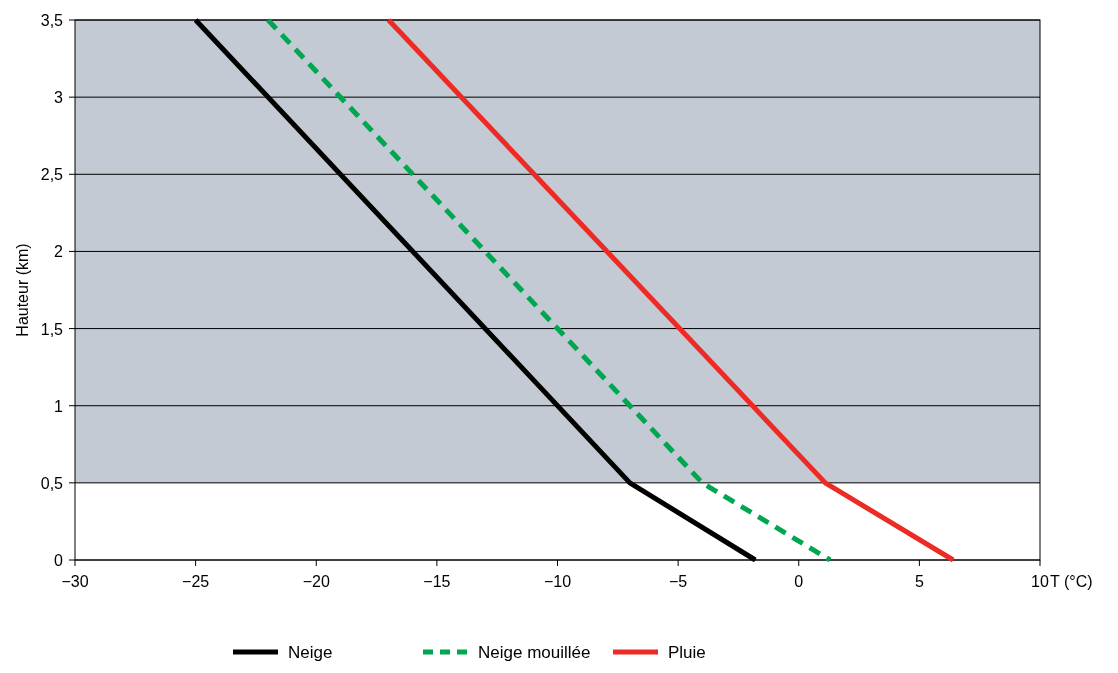 The width and height of the screenshot is (1118, 673). Describe the element at coordinates (310, 652) in the screenshot. I see `legend-label: Neige` at that location.